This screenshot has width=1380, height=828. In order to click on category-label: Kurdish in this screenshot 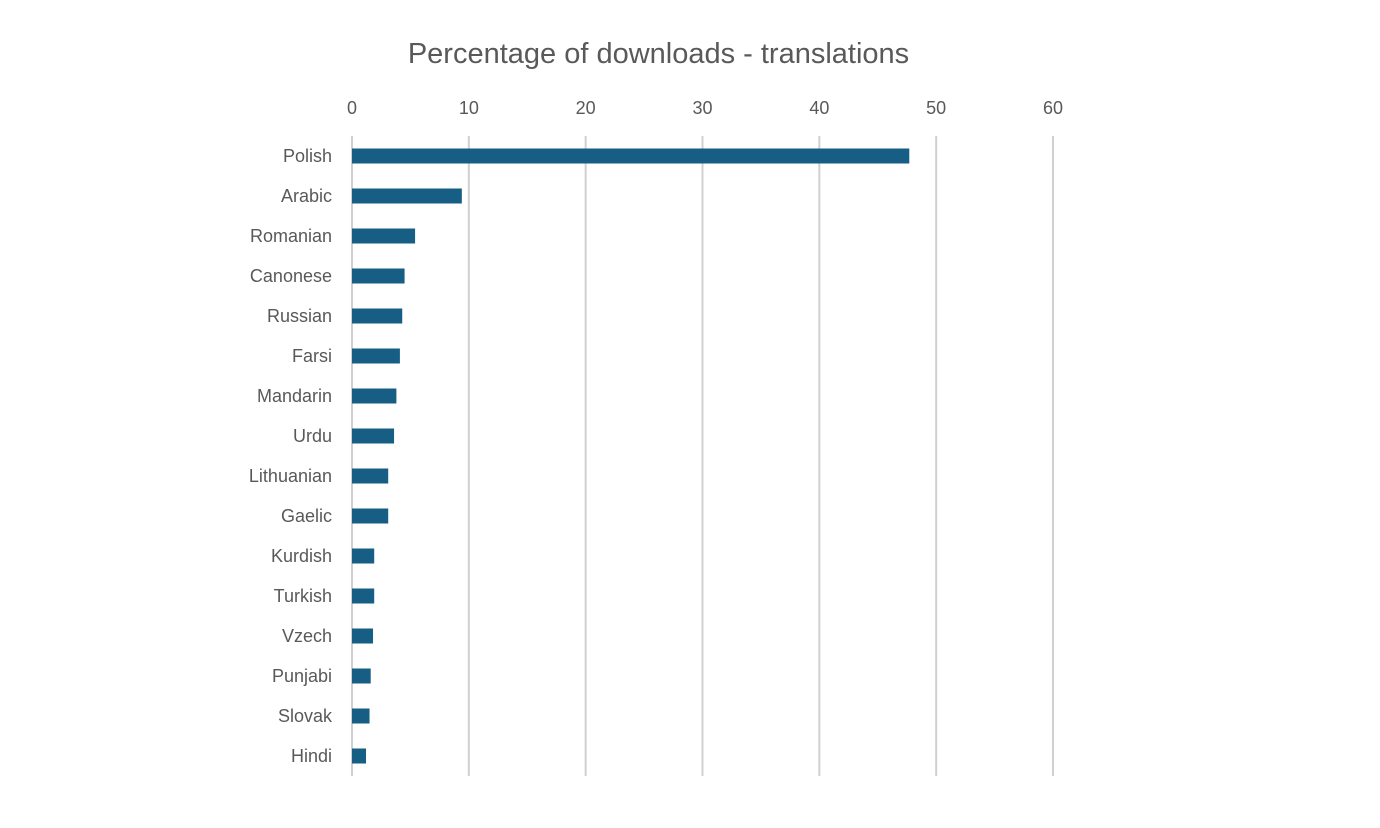, I will do `click(301, 556)`.